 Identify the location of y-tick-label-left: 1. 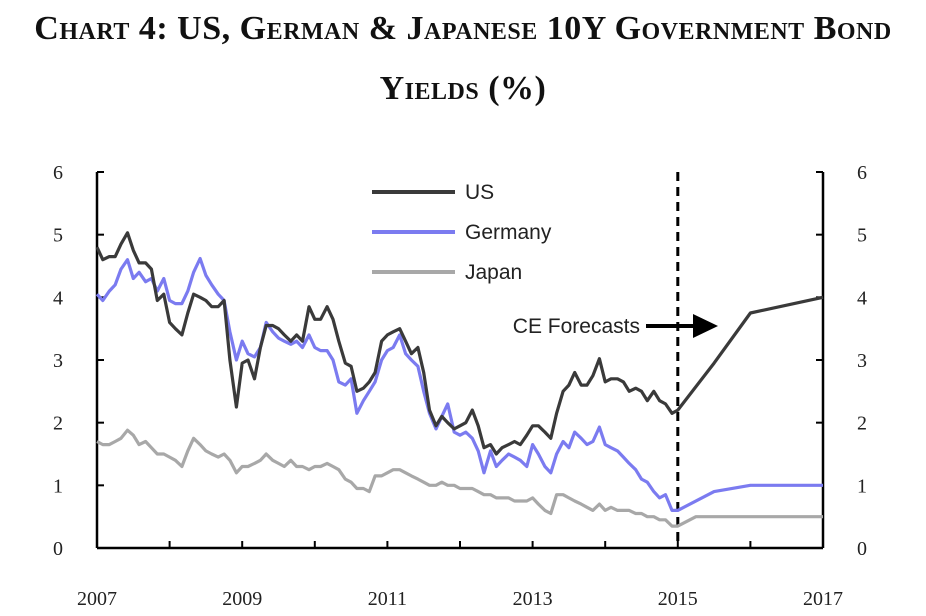
(58, 486).